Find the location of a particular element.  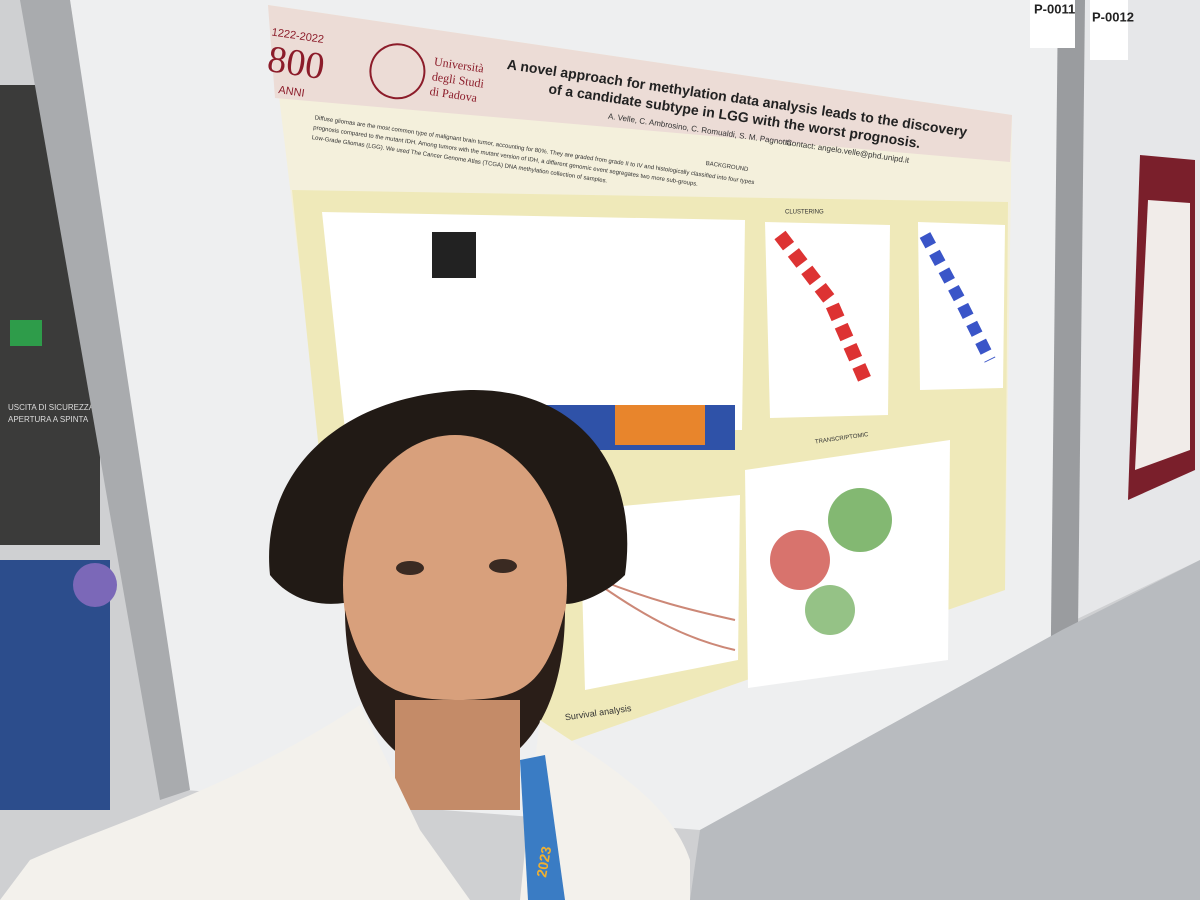

transcriptomic-panel is located at coordinates (847, 564).